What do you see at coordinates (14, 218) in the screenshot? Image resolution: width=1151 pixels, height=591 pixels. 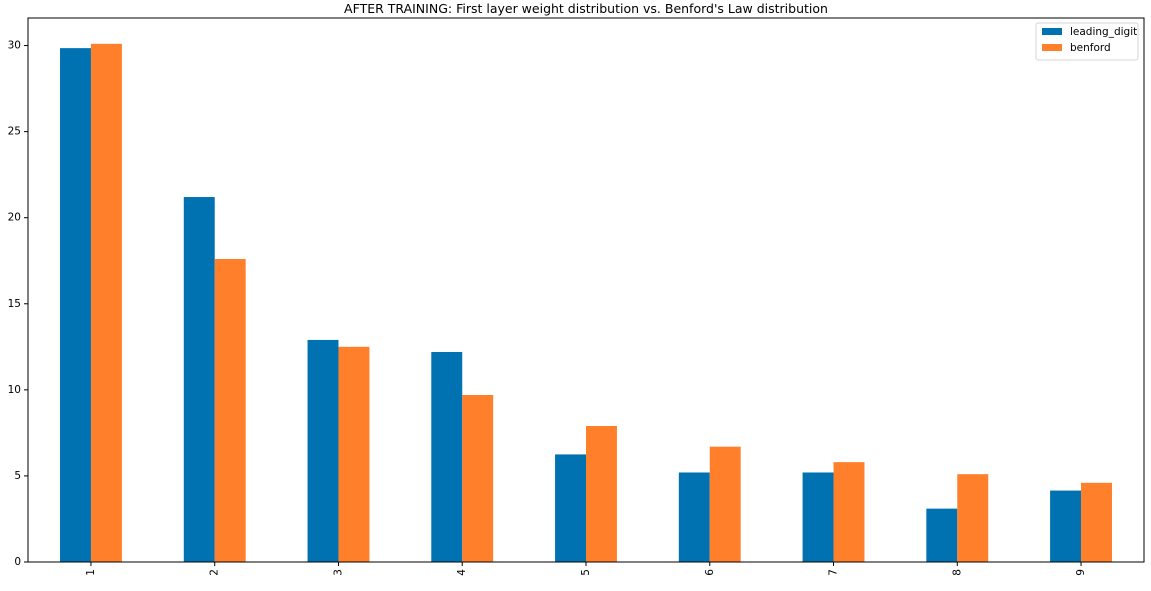 I see `y-tick-label: 20` at bounding box center [14, 218].